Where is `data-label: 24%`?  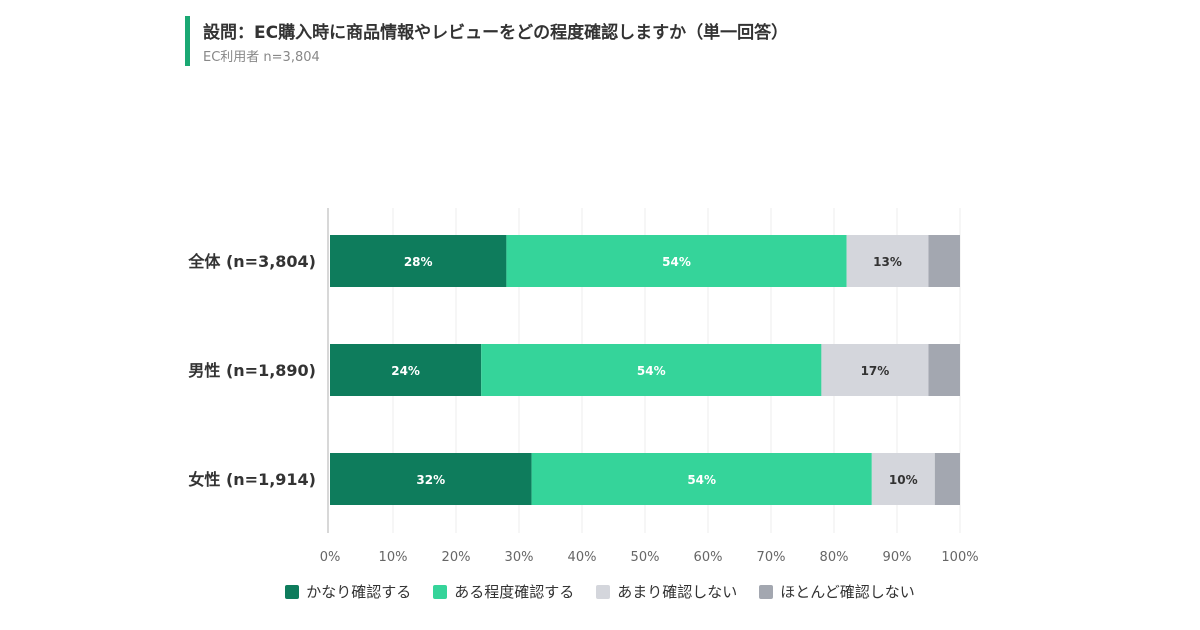
data-label: 24% is located at coordinates (405, 371).